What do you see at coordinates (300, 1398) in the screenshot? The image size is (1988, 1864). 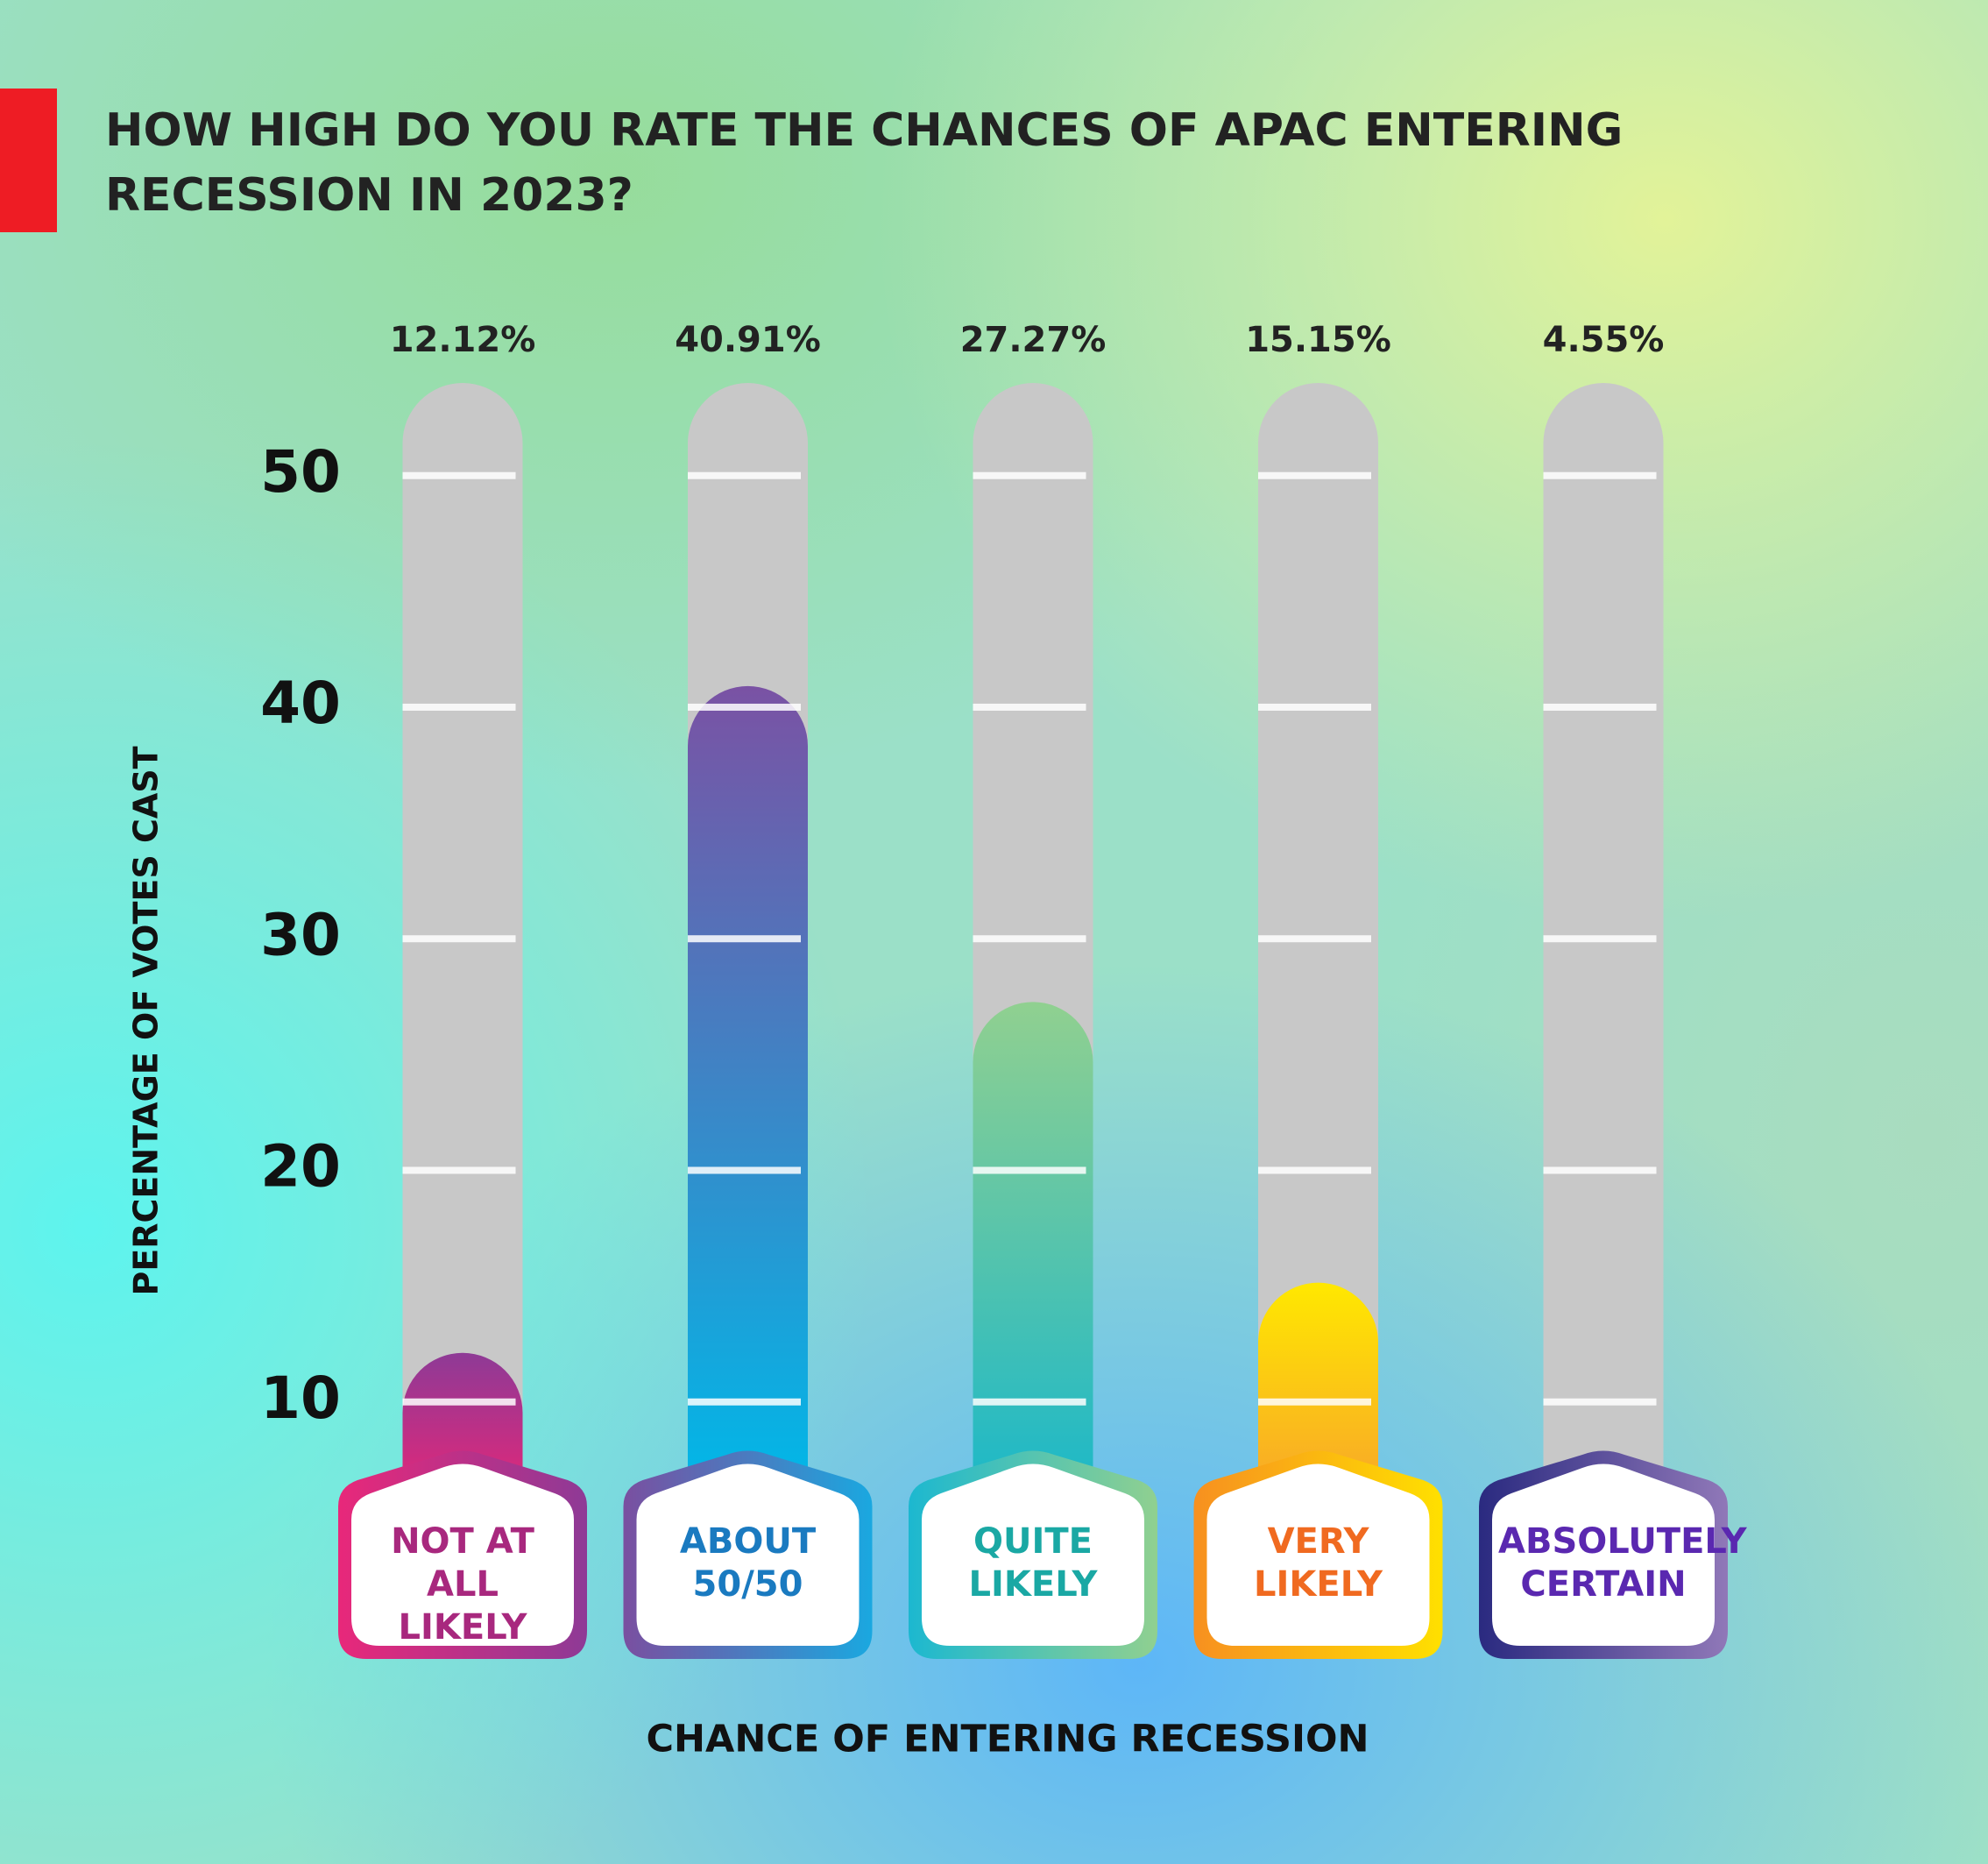 I see `y-tick-label: 10` at bounding box center [300, 1398].